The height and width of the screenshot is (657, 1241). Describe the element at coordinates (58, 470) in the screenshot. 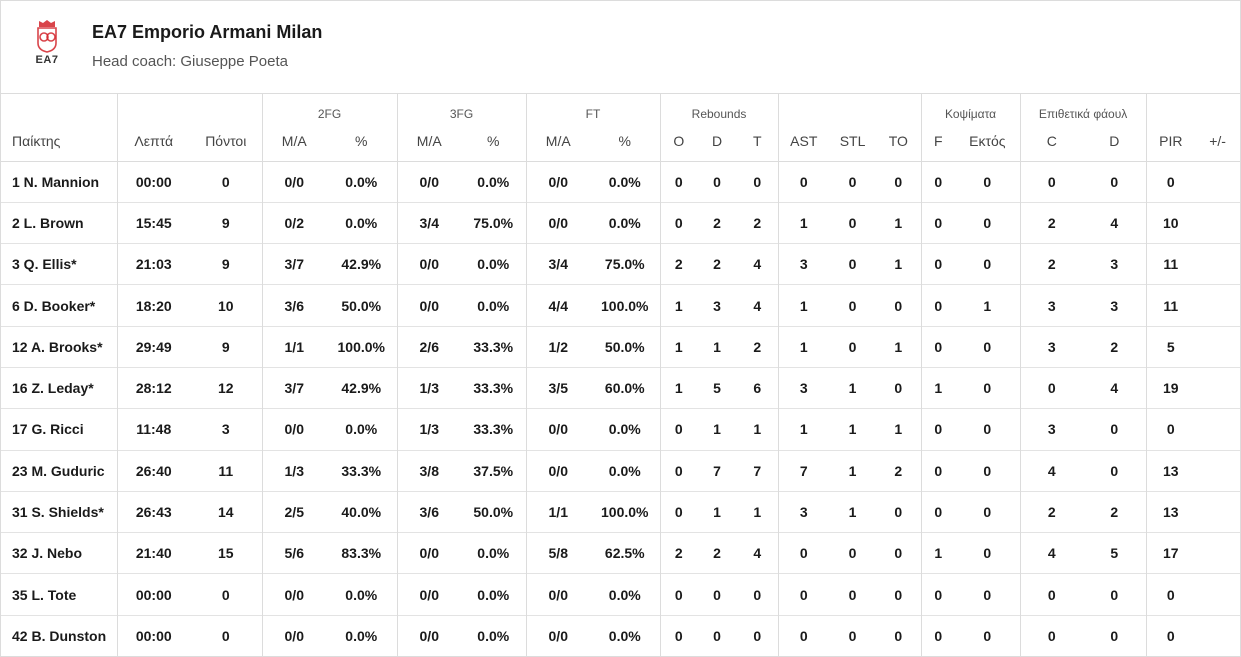

I see `cell-player-name: 23 M. Guduric` at that location.